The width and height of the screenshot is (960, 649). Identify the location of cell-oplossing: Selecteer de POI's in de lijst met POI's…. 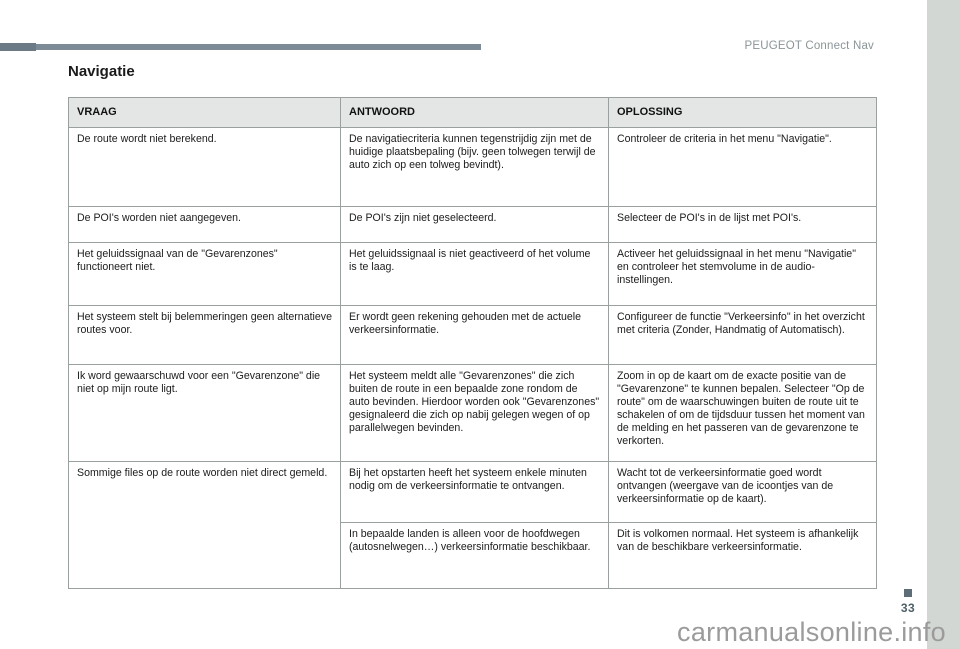
(742, 224).